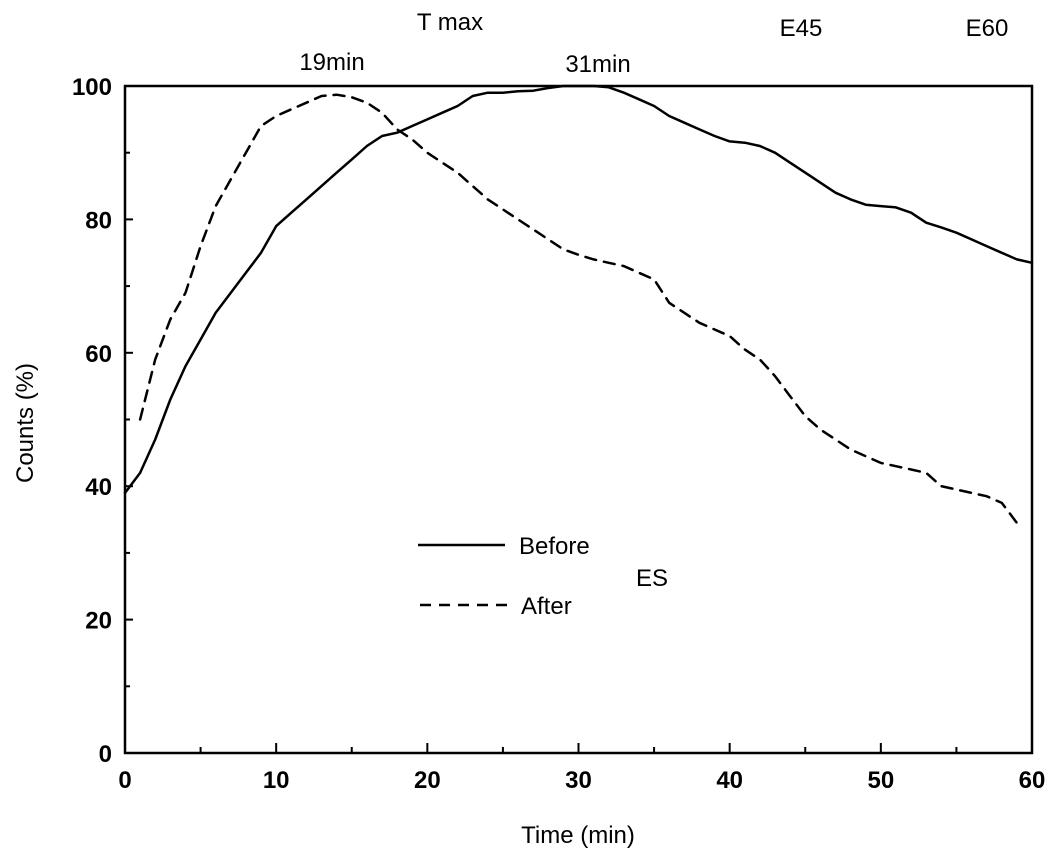 The width and height of the screenshot is (1062, 850). What do you see at coordinates (98, 621) in the screenshot?
I see `y-tick-label: 20` at bounding box center [98, 621].